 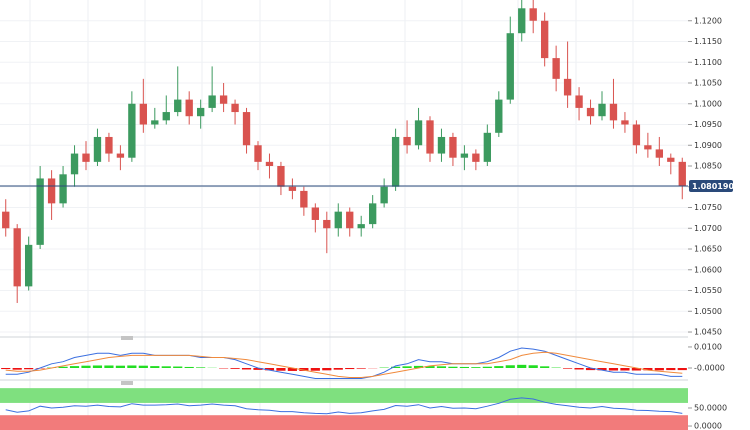 What do you see at coordinates (708, 124) in the screenshot?
I see `y-tick-label: 1.0950` at bounding box center [708, 124].